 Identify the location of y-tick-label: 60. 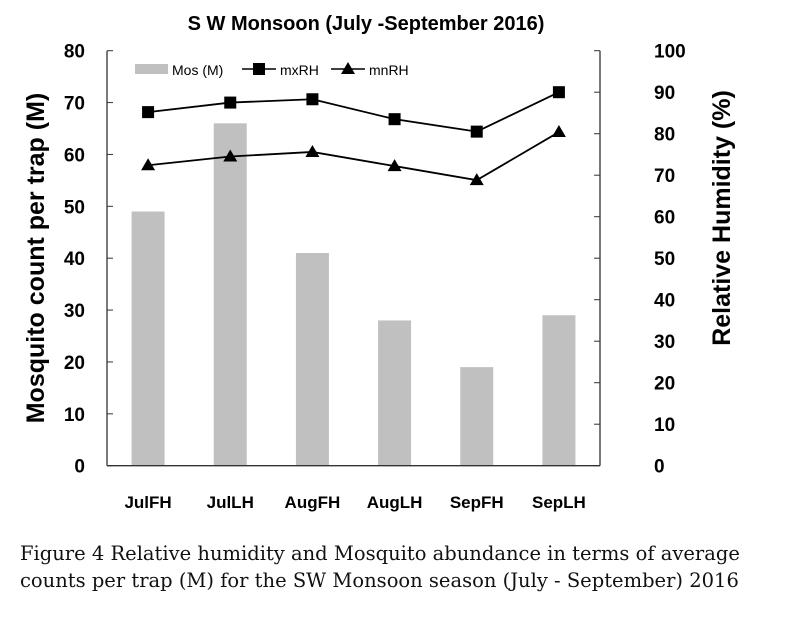
(74, 155).